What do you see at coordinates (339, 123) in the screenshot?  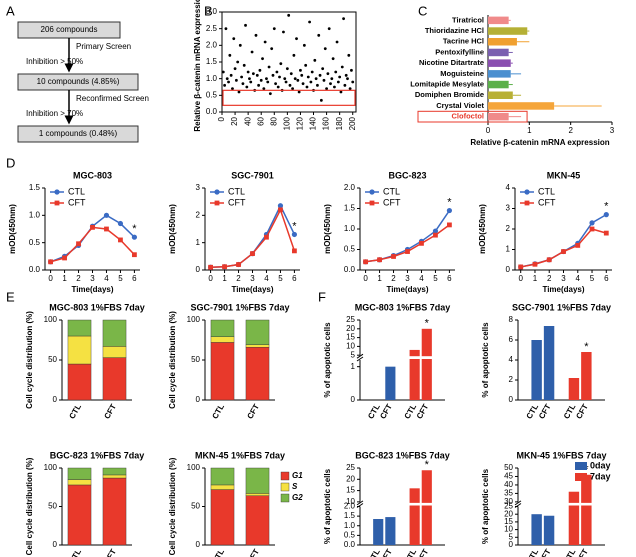 I see `x-tick-label: 180` at bounding box center [339, 123].